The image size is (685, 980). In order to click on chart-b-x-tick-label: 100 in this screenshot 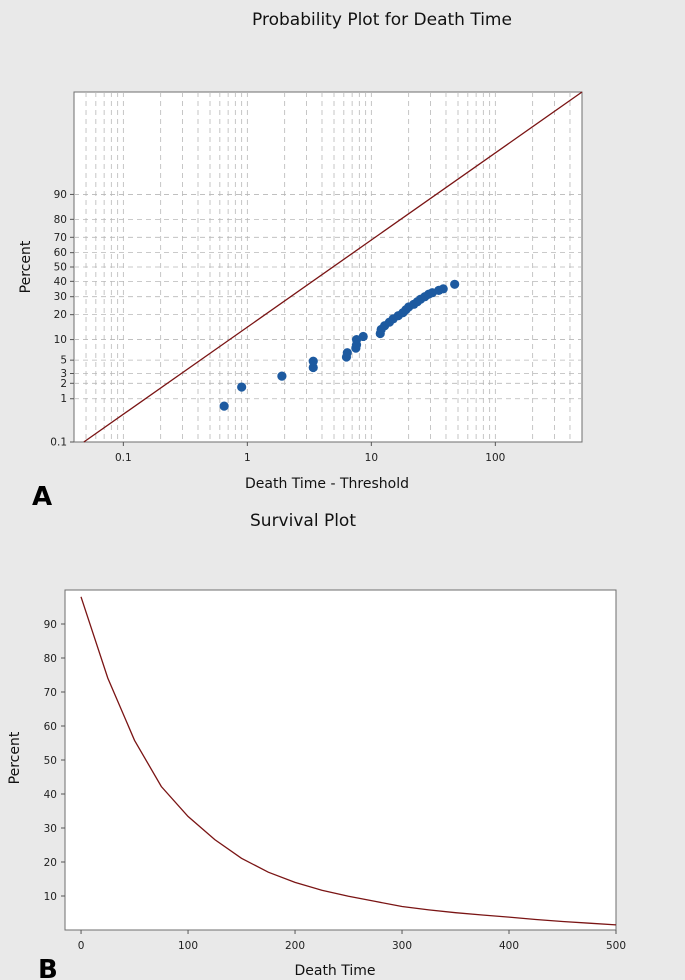, I will do `click(188, 946)`.